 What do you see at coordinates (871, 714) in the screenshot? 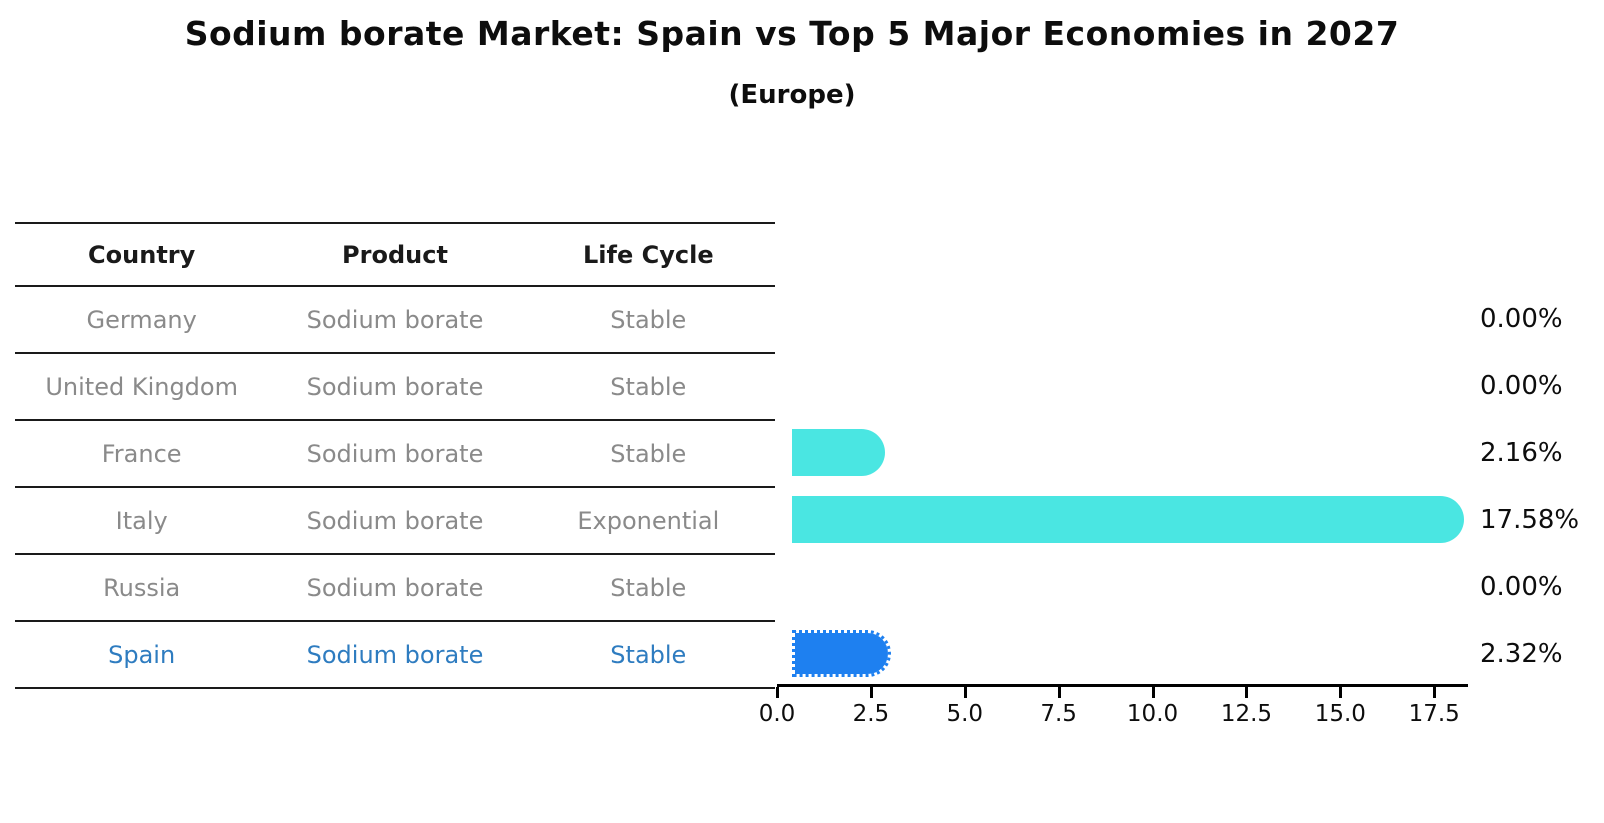
I see `x-axis-tick-label: 2.5` at bounding box center [871, 714].